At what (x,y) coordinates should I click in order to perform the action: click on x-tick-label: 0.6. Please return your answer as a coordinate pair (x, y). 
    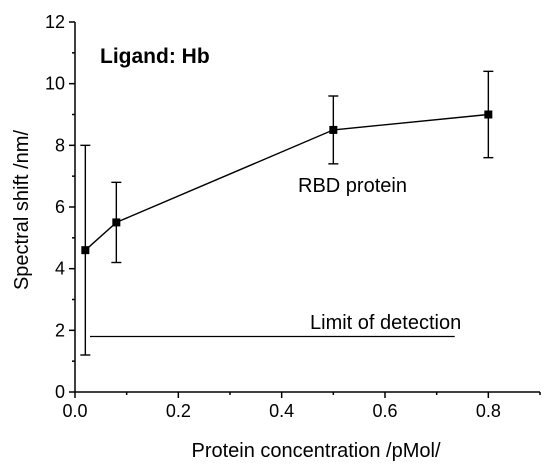
    Looking at the image, I should click on (384, 411).